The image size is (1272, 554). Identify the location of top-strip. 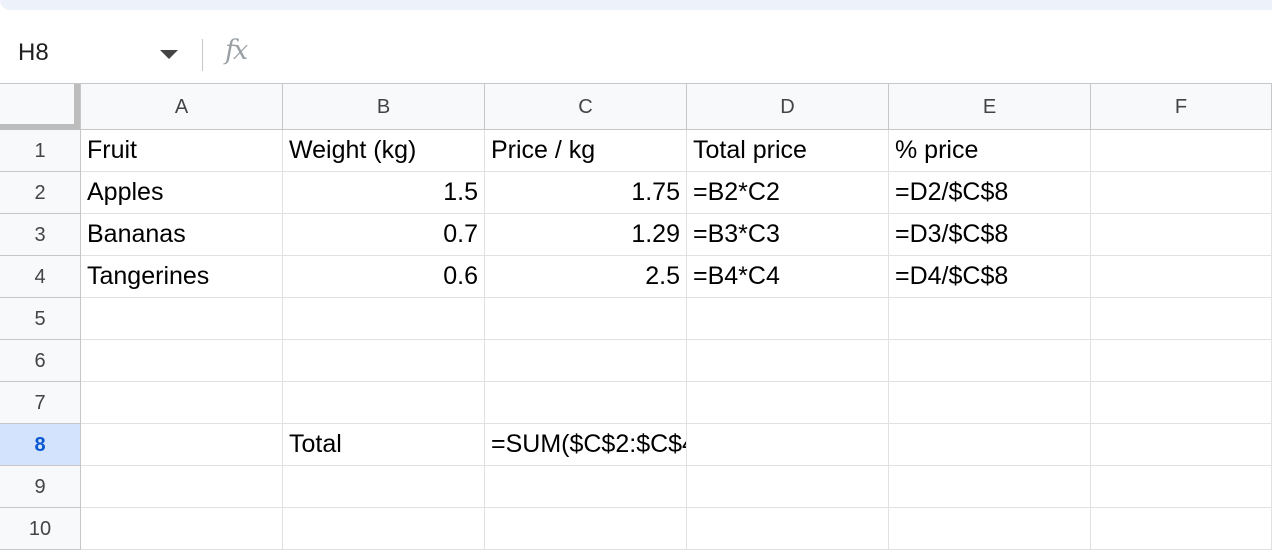
(636, 14).